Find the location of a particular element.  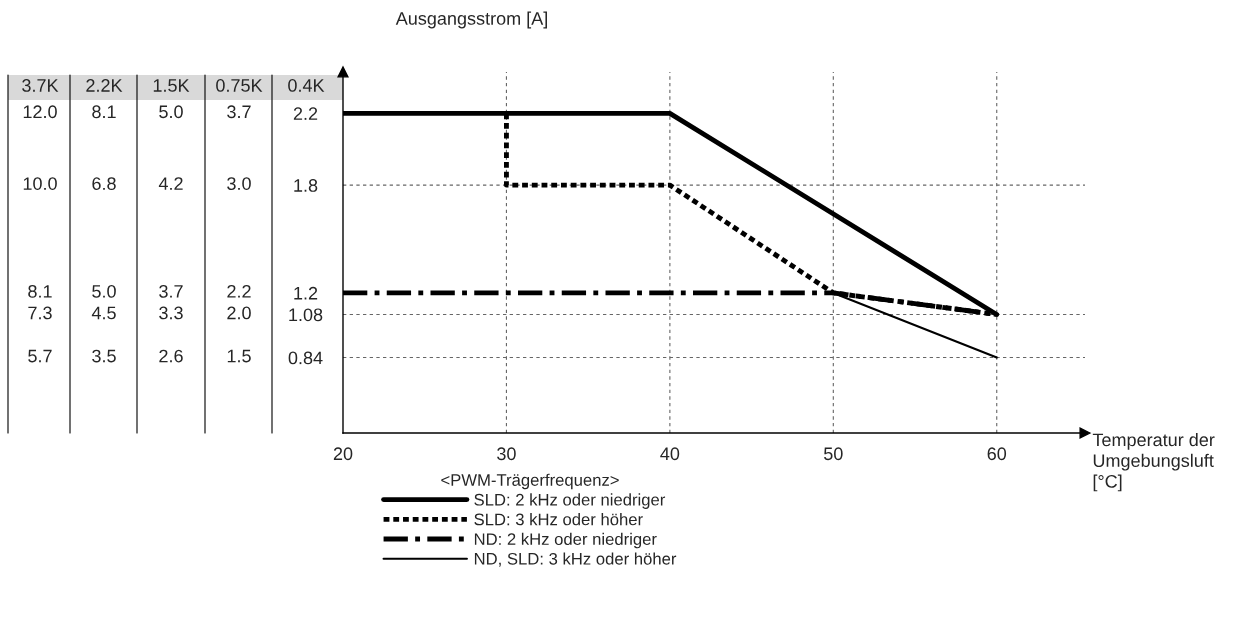

text: 12.0 is located at coordinates (40, 112).